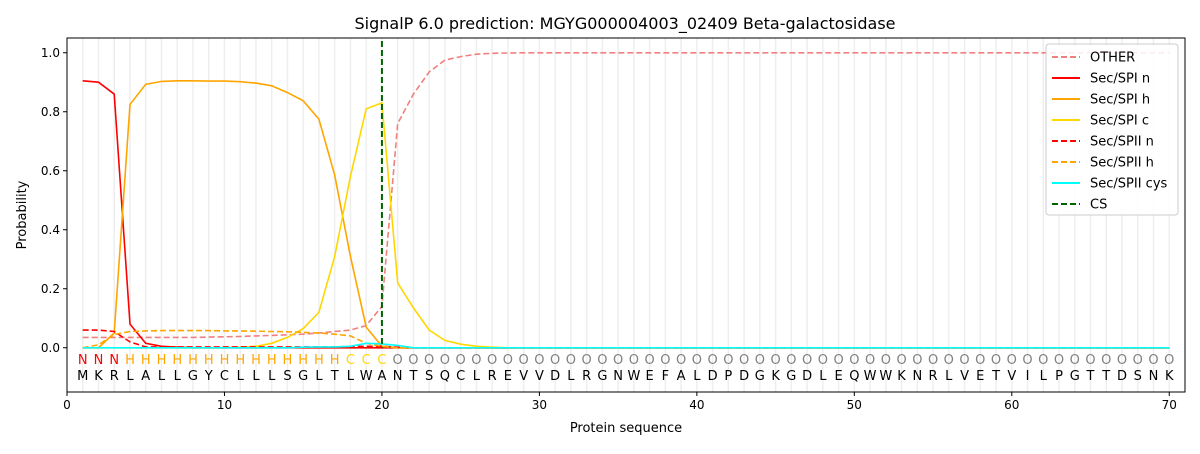 The width and height of the screenshot is (1200, 454). What do you see at coordinates (775, 376) in the screenshot?
I see `residue-label: K` at bounding box center [775, 376].